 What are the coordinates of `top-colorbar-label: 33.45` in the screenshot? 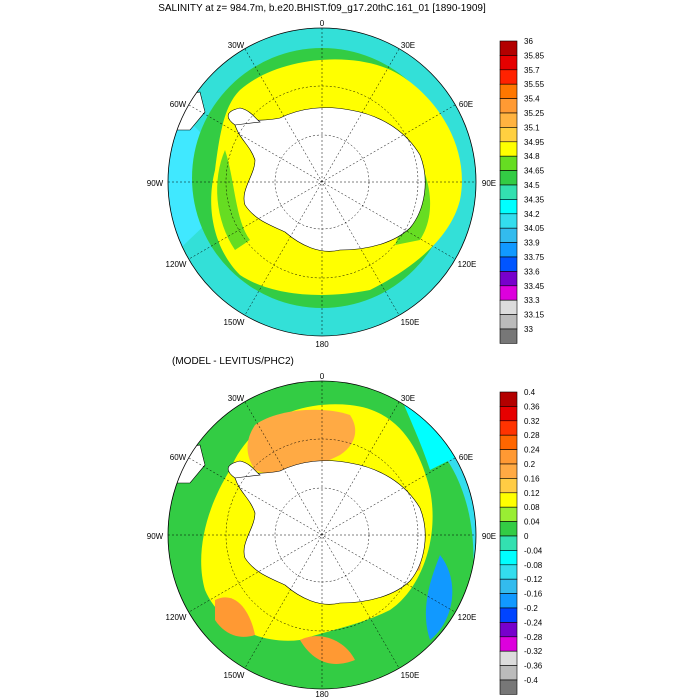 It's located at (534, 286).